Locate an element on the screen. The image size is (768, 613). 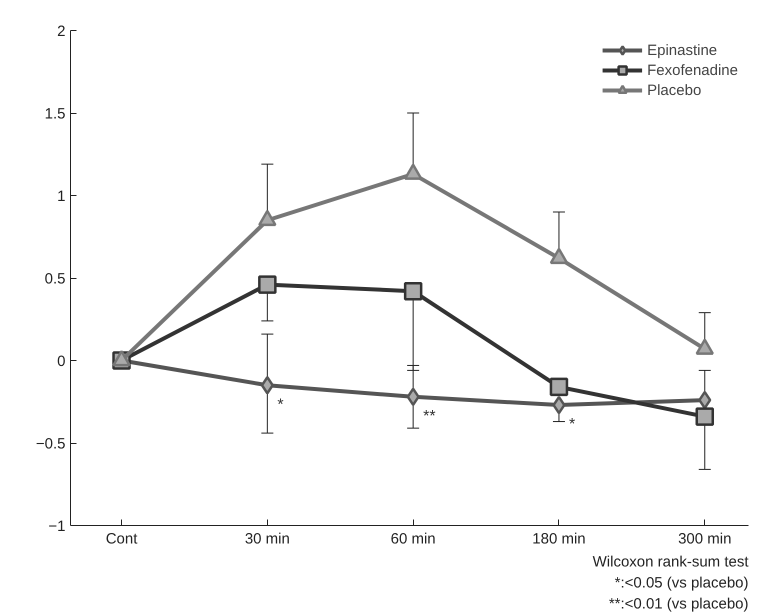
legend-label: Fexofenadine is located at coordinates (692, 70).